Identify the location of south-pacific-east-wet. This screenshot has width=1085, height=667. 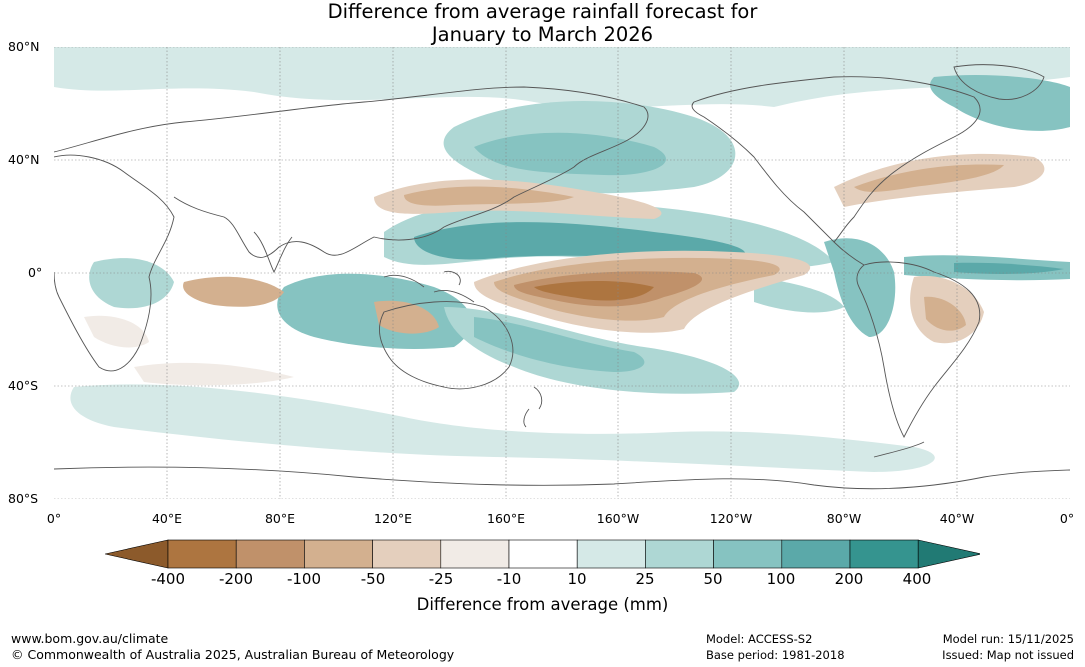
(799, 295).